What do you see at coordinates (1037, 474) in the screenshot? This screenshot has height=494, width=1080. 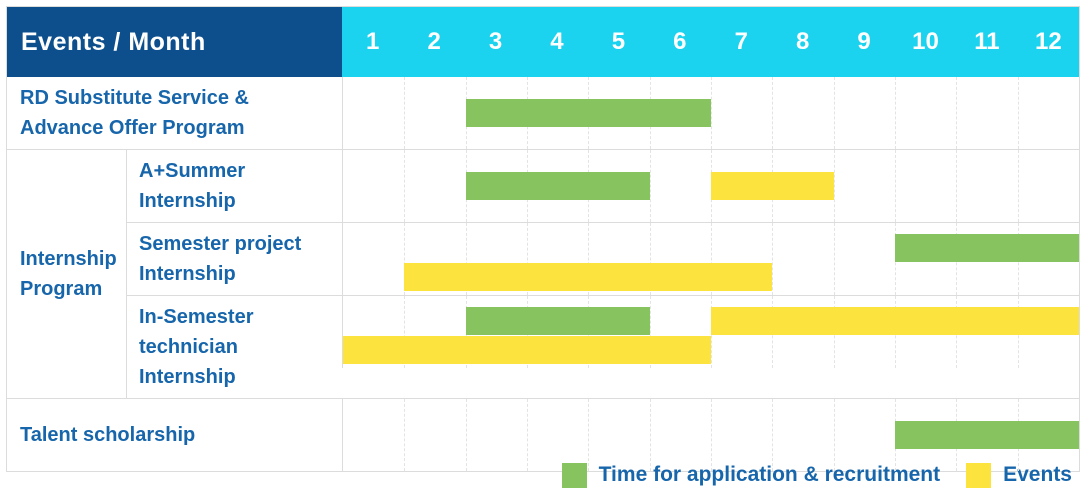 I see `legend-label: Events` at bounding box center [1037, 474].